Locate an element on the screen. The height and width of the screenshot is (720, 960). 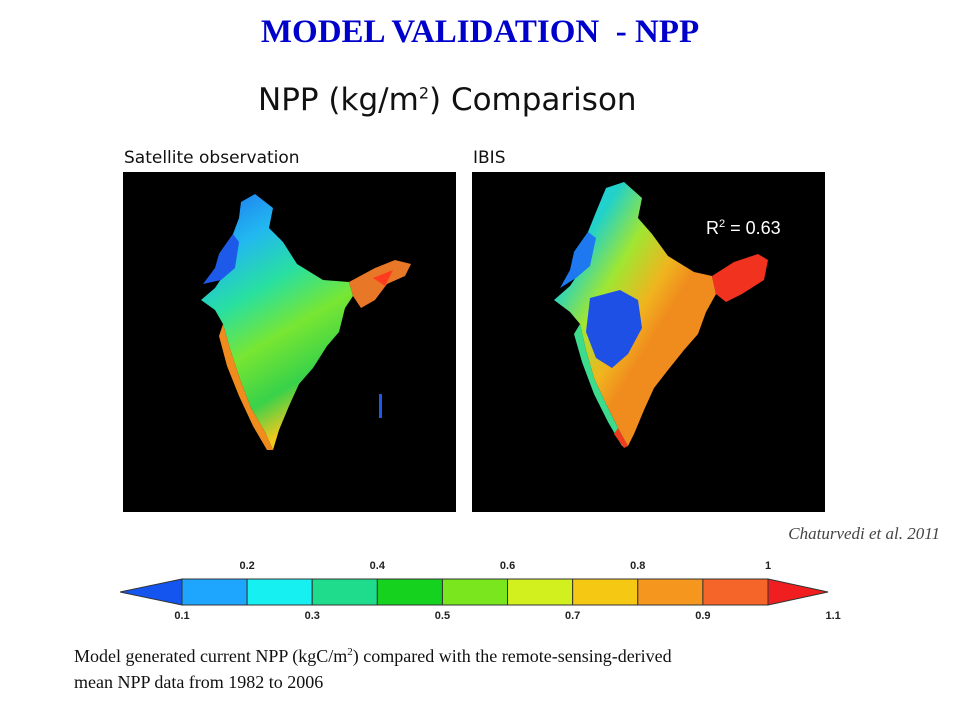
colorbar-arrow-high is located at coordinates (798, 592).